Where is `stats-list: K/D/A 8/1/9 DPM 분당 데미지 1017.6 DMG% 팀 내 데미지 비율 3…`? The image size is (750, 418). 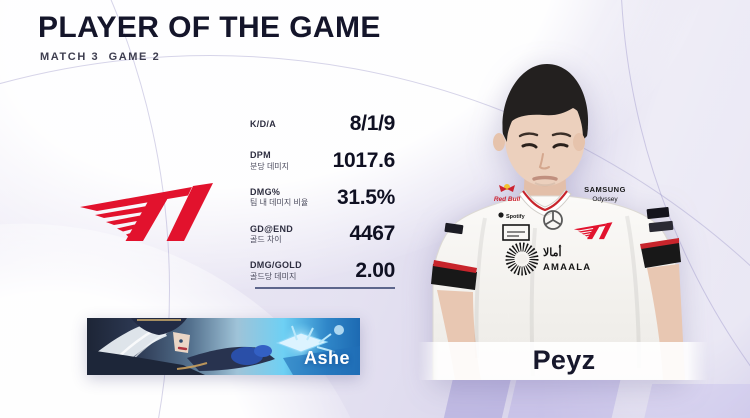 stats-list: K/D/A 8/1/9 DPM 분당 데미지 1017.6 DMG% 팀 내 데미지 비율 3… is located at coordinates (322, 198).